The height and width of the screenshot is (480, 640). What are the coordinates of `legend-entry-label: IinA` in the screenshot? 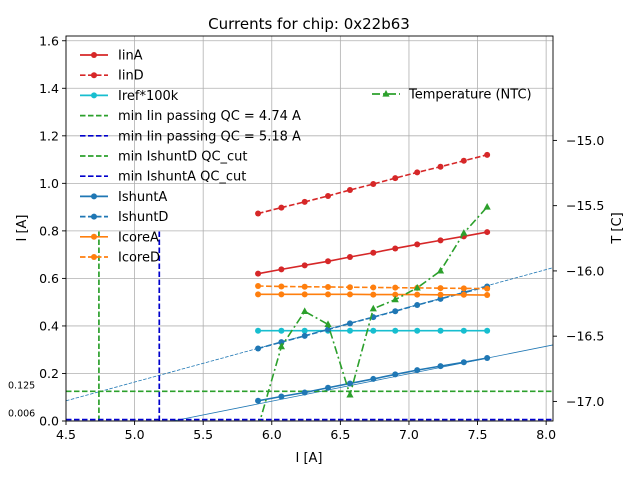 It's located at (130, 56).